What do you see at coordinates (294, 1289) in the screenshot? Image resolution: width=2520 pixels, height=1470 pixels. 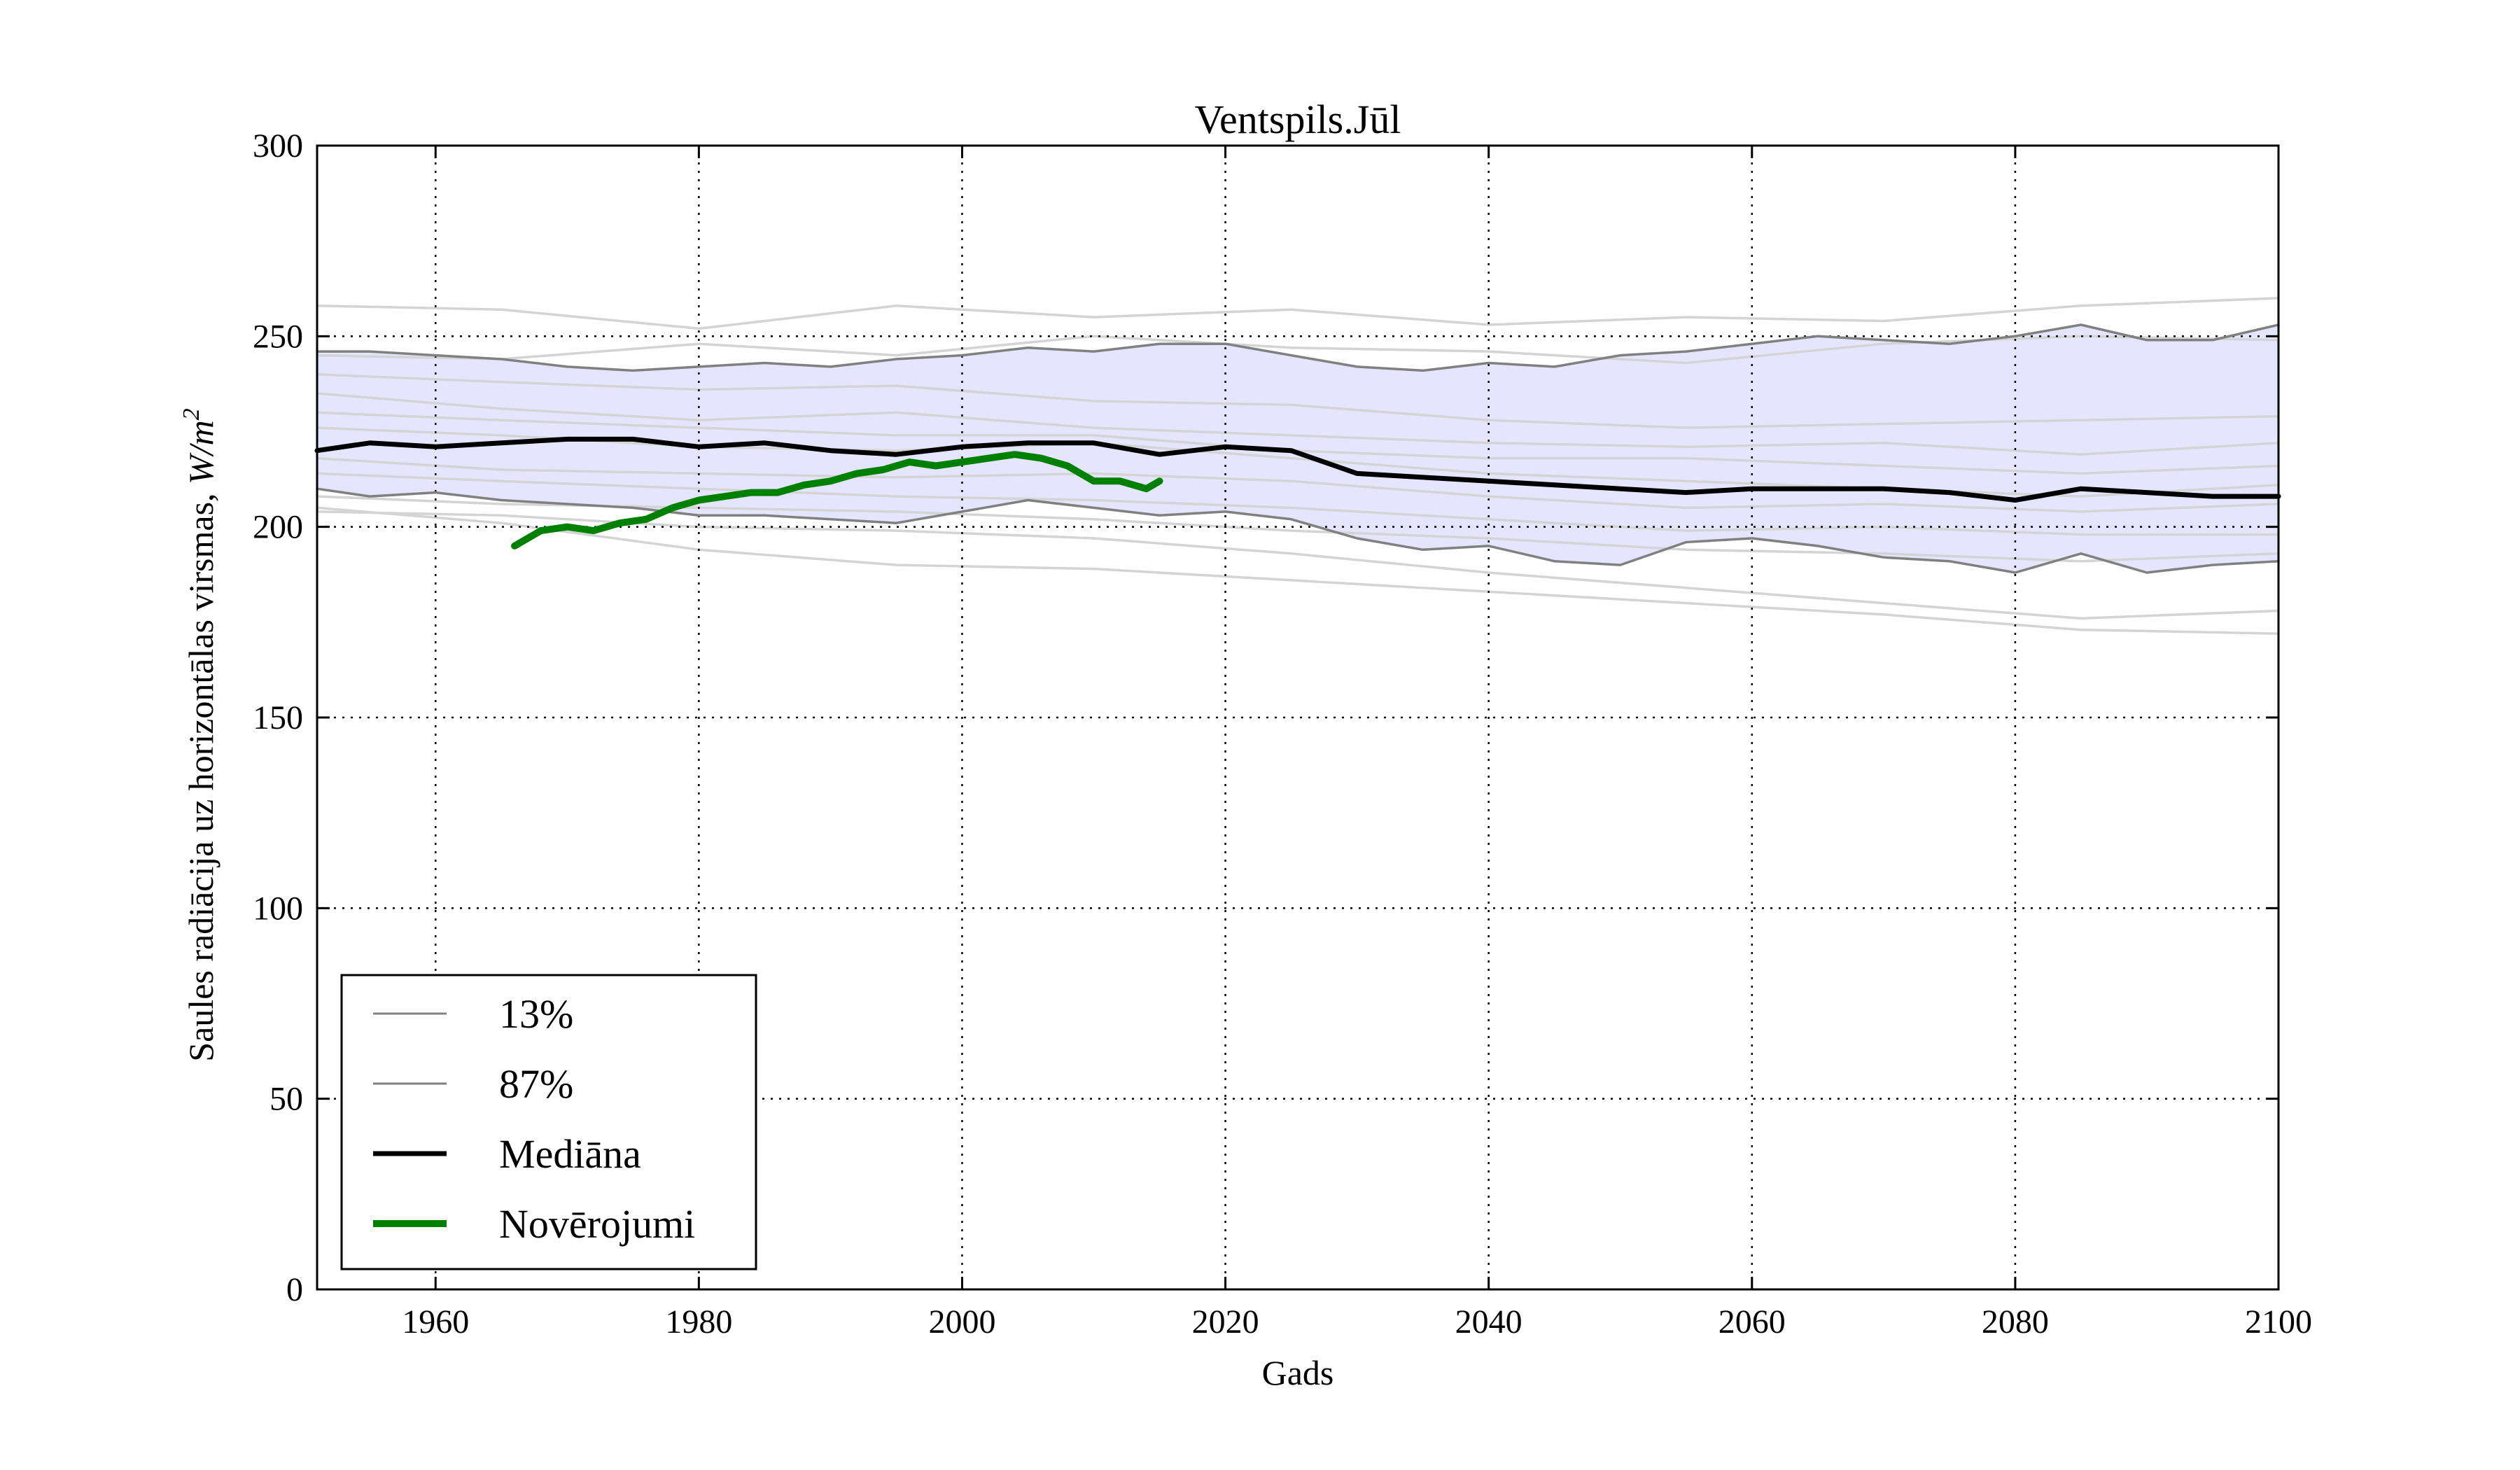 I see `y-tick-label: 0` at bounding box center [294, 1289].